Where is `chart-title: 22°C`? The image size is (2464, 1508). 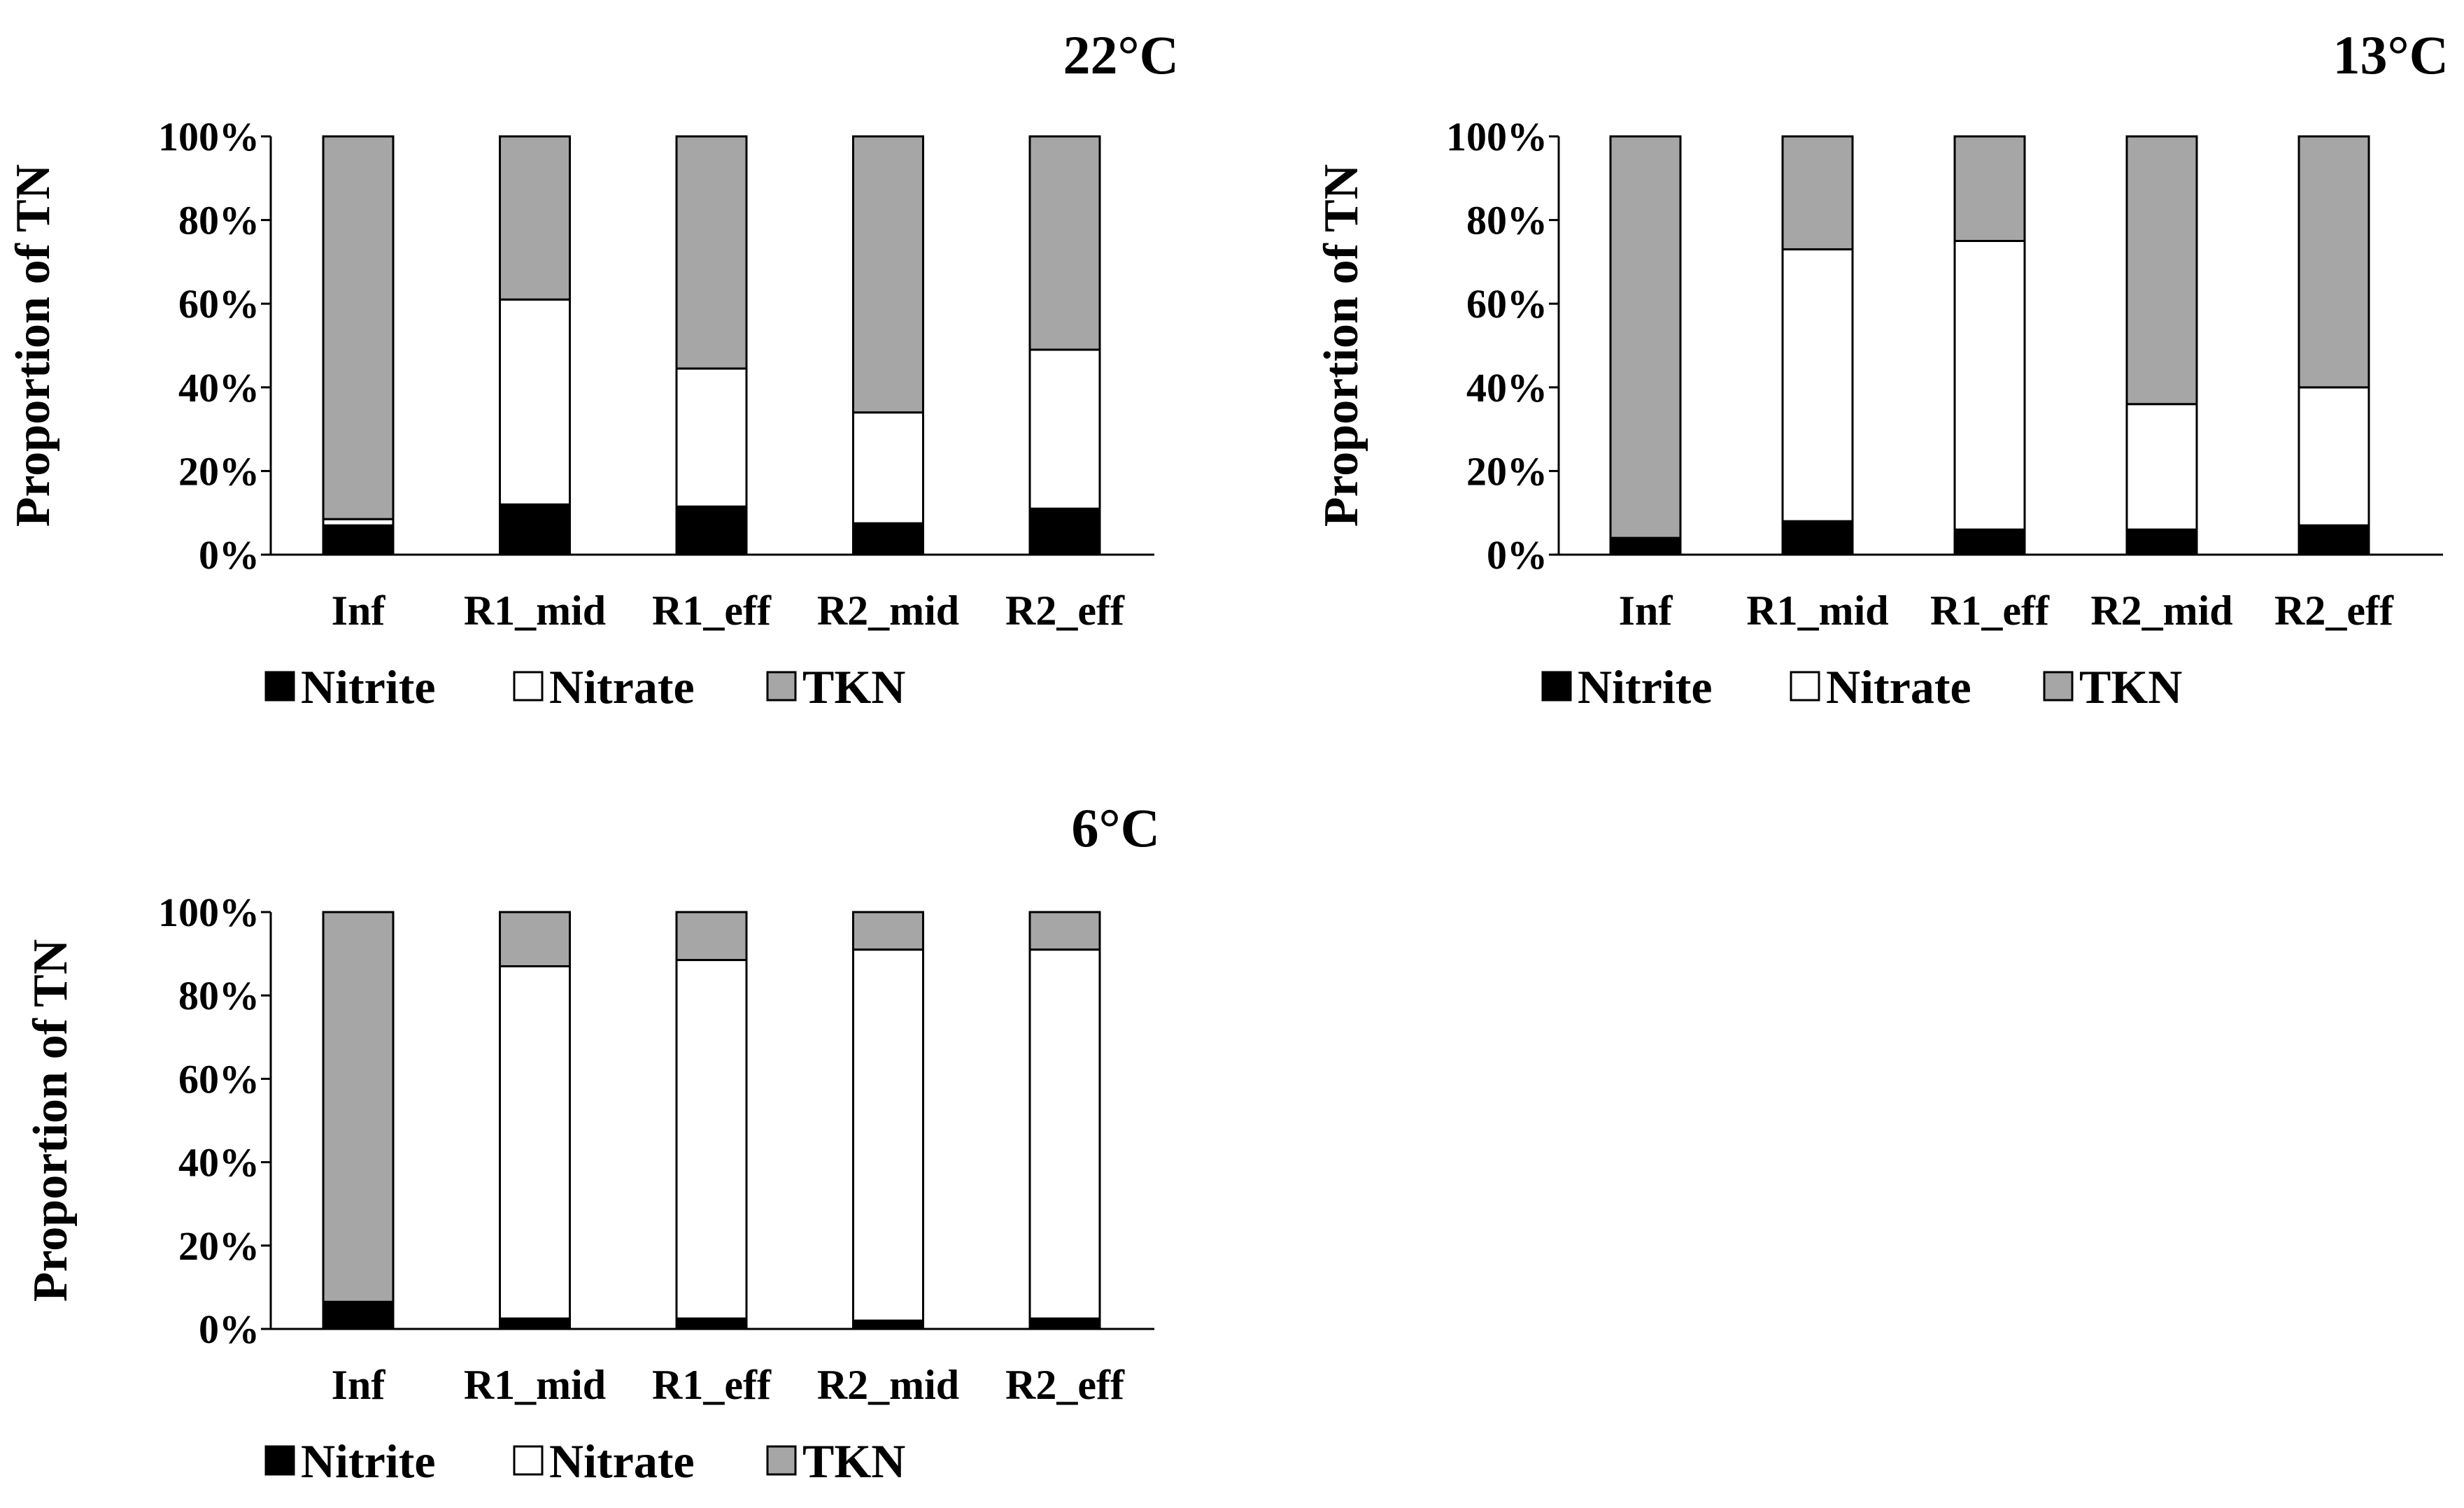
chart-title: 22°C is located at coordinates (1121, 54).